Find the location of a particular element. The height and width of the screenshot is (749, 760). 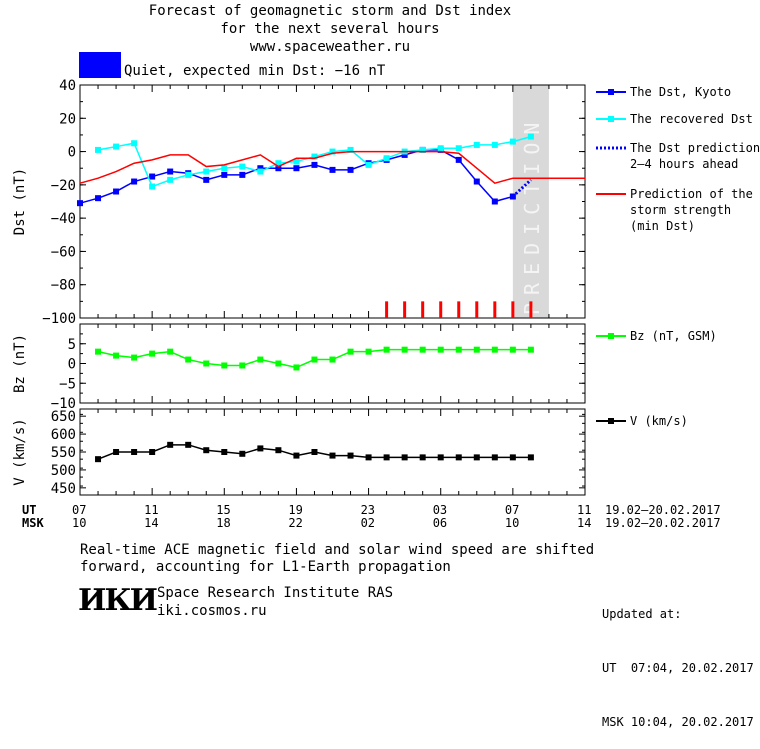

series-line is located at coordinates (332, 167).